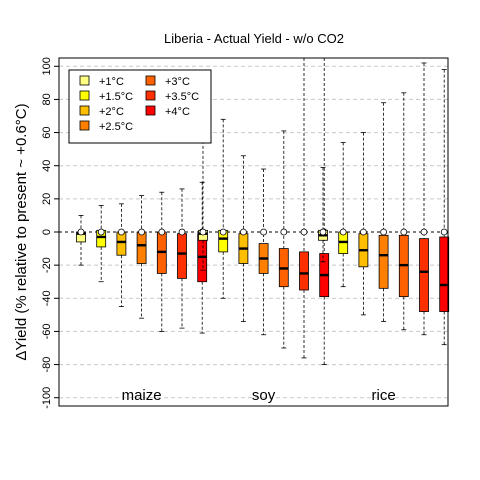  I want to click on group-label-soy: soy, so click(264, 395).